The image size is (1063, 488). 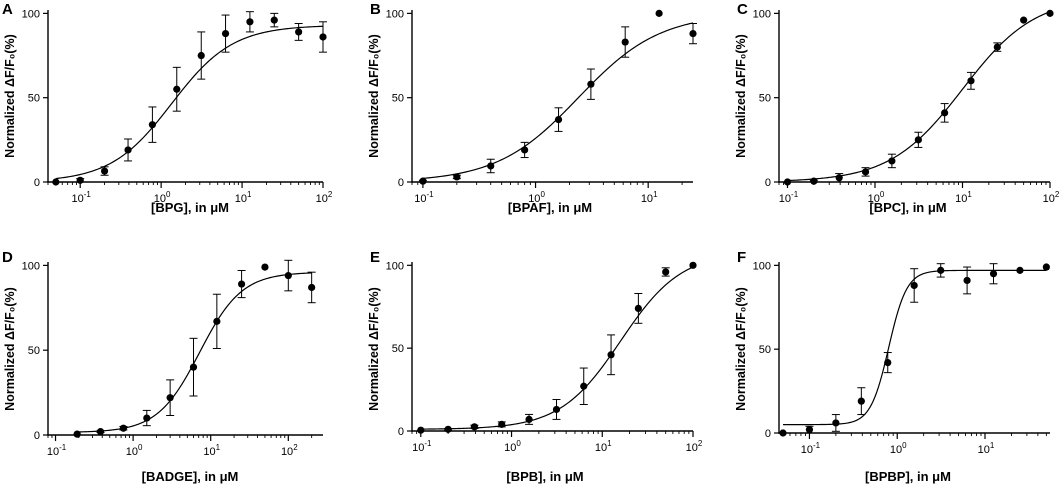 I want to click on panel-letter: F, so click(x=741, y=257).